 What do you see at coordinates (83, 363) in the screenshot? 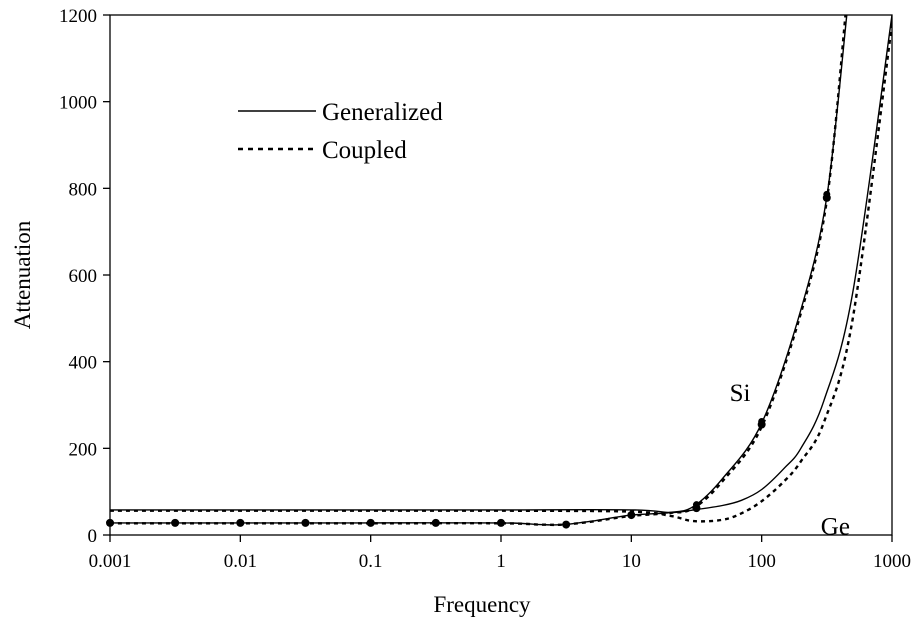
I see `y-tick-label: 400` at bounding box center [83, 363].